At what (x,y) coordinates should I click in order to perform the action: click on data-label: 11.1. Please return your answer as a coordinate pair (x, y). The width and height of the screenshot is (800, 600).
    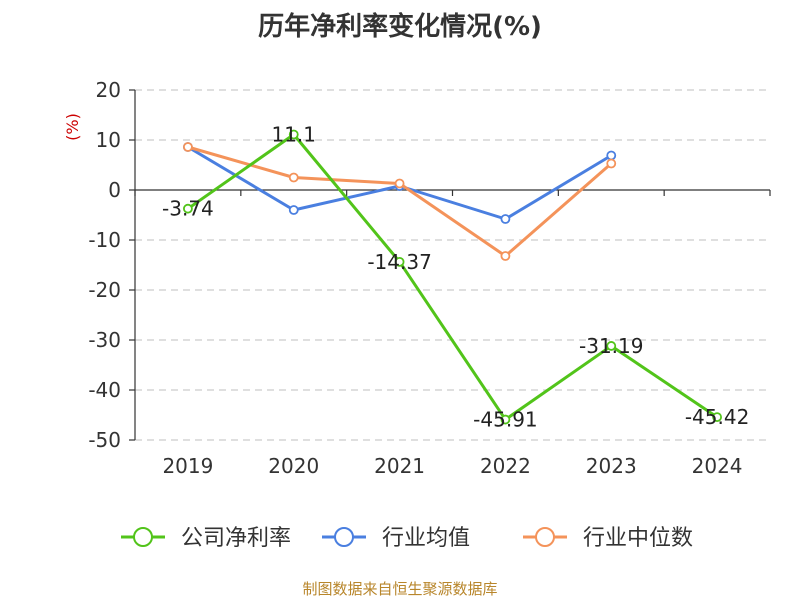
    Looking at the image, I should click on (293, 135).